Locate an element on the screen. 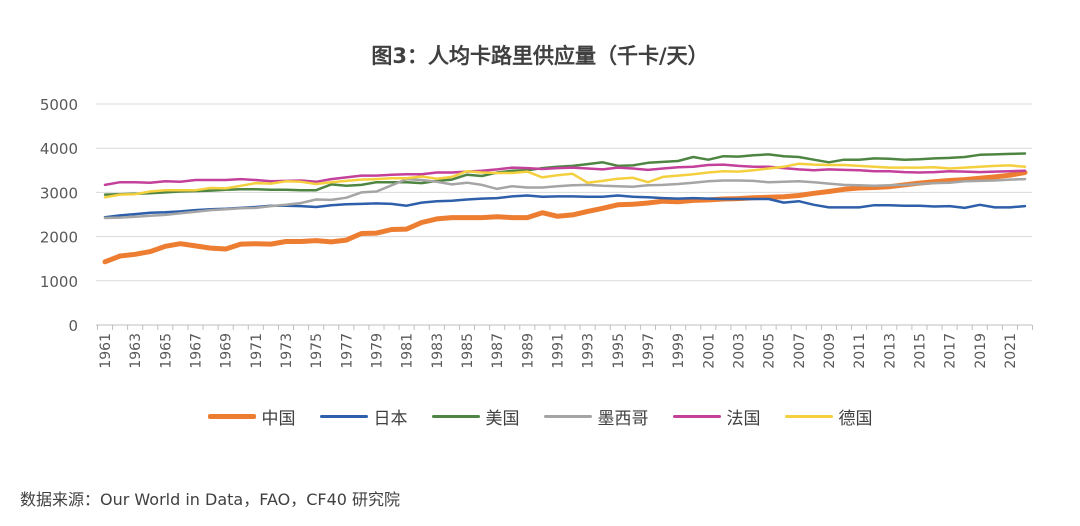  y-tick-label: 4000 is located at coordinates (59, 149).